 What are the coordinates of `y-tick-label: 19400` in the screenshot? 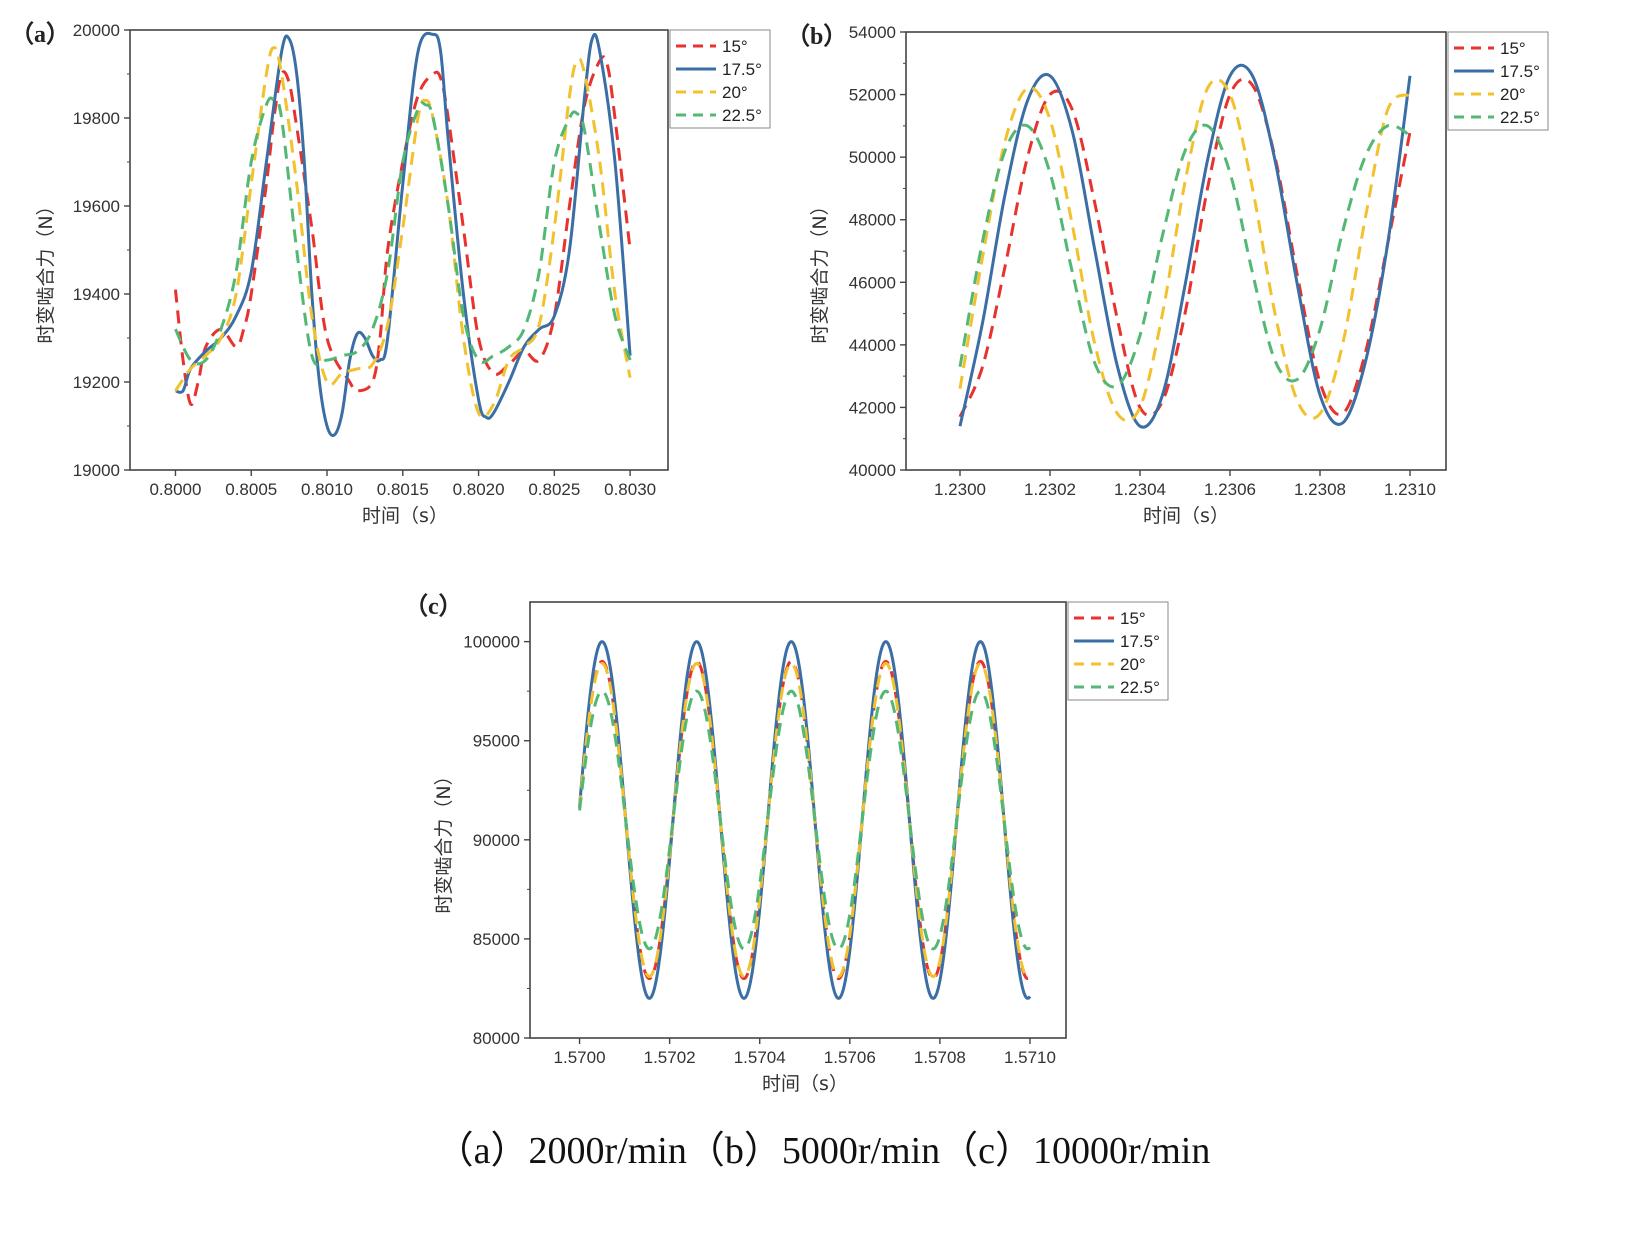 It's located at (96, 294).